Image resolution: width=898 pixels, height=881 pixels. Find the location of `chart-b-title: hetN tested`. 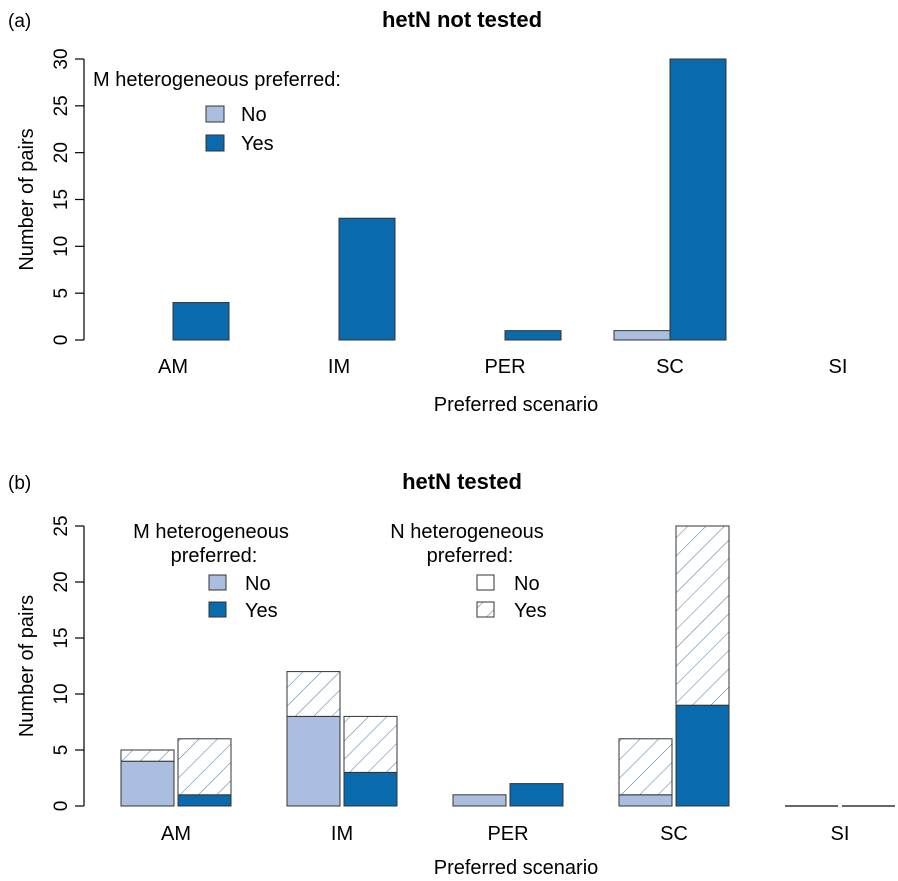

chart-b-title: hetN tested is located at coordinates (462, 481).